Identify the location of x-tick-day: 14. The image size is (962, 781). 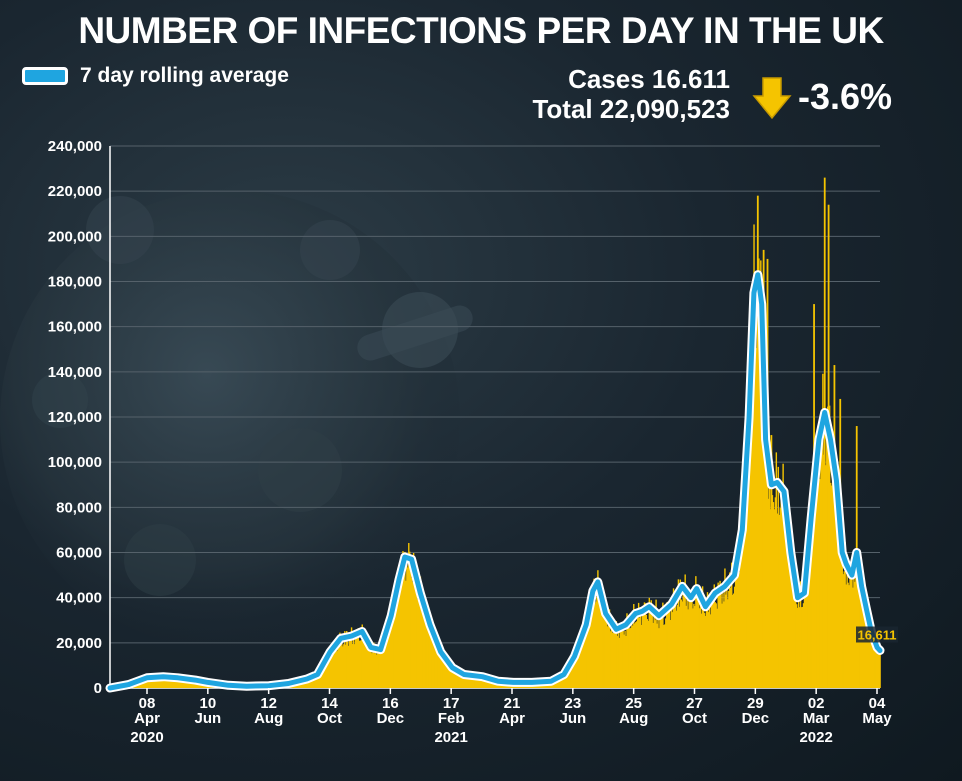
(329, 703).